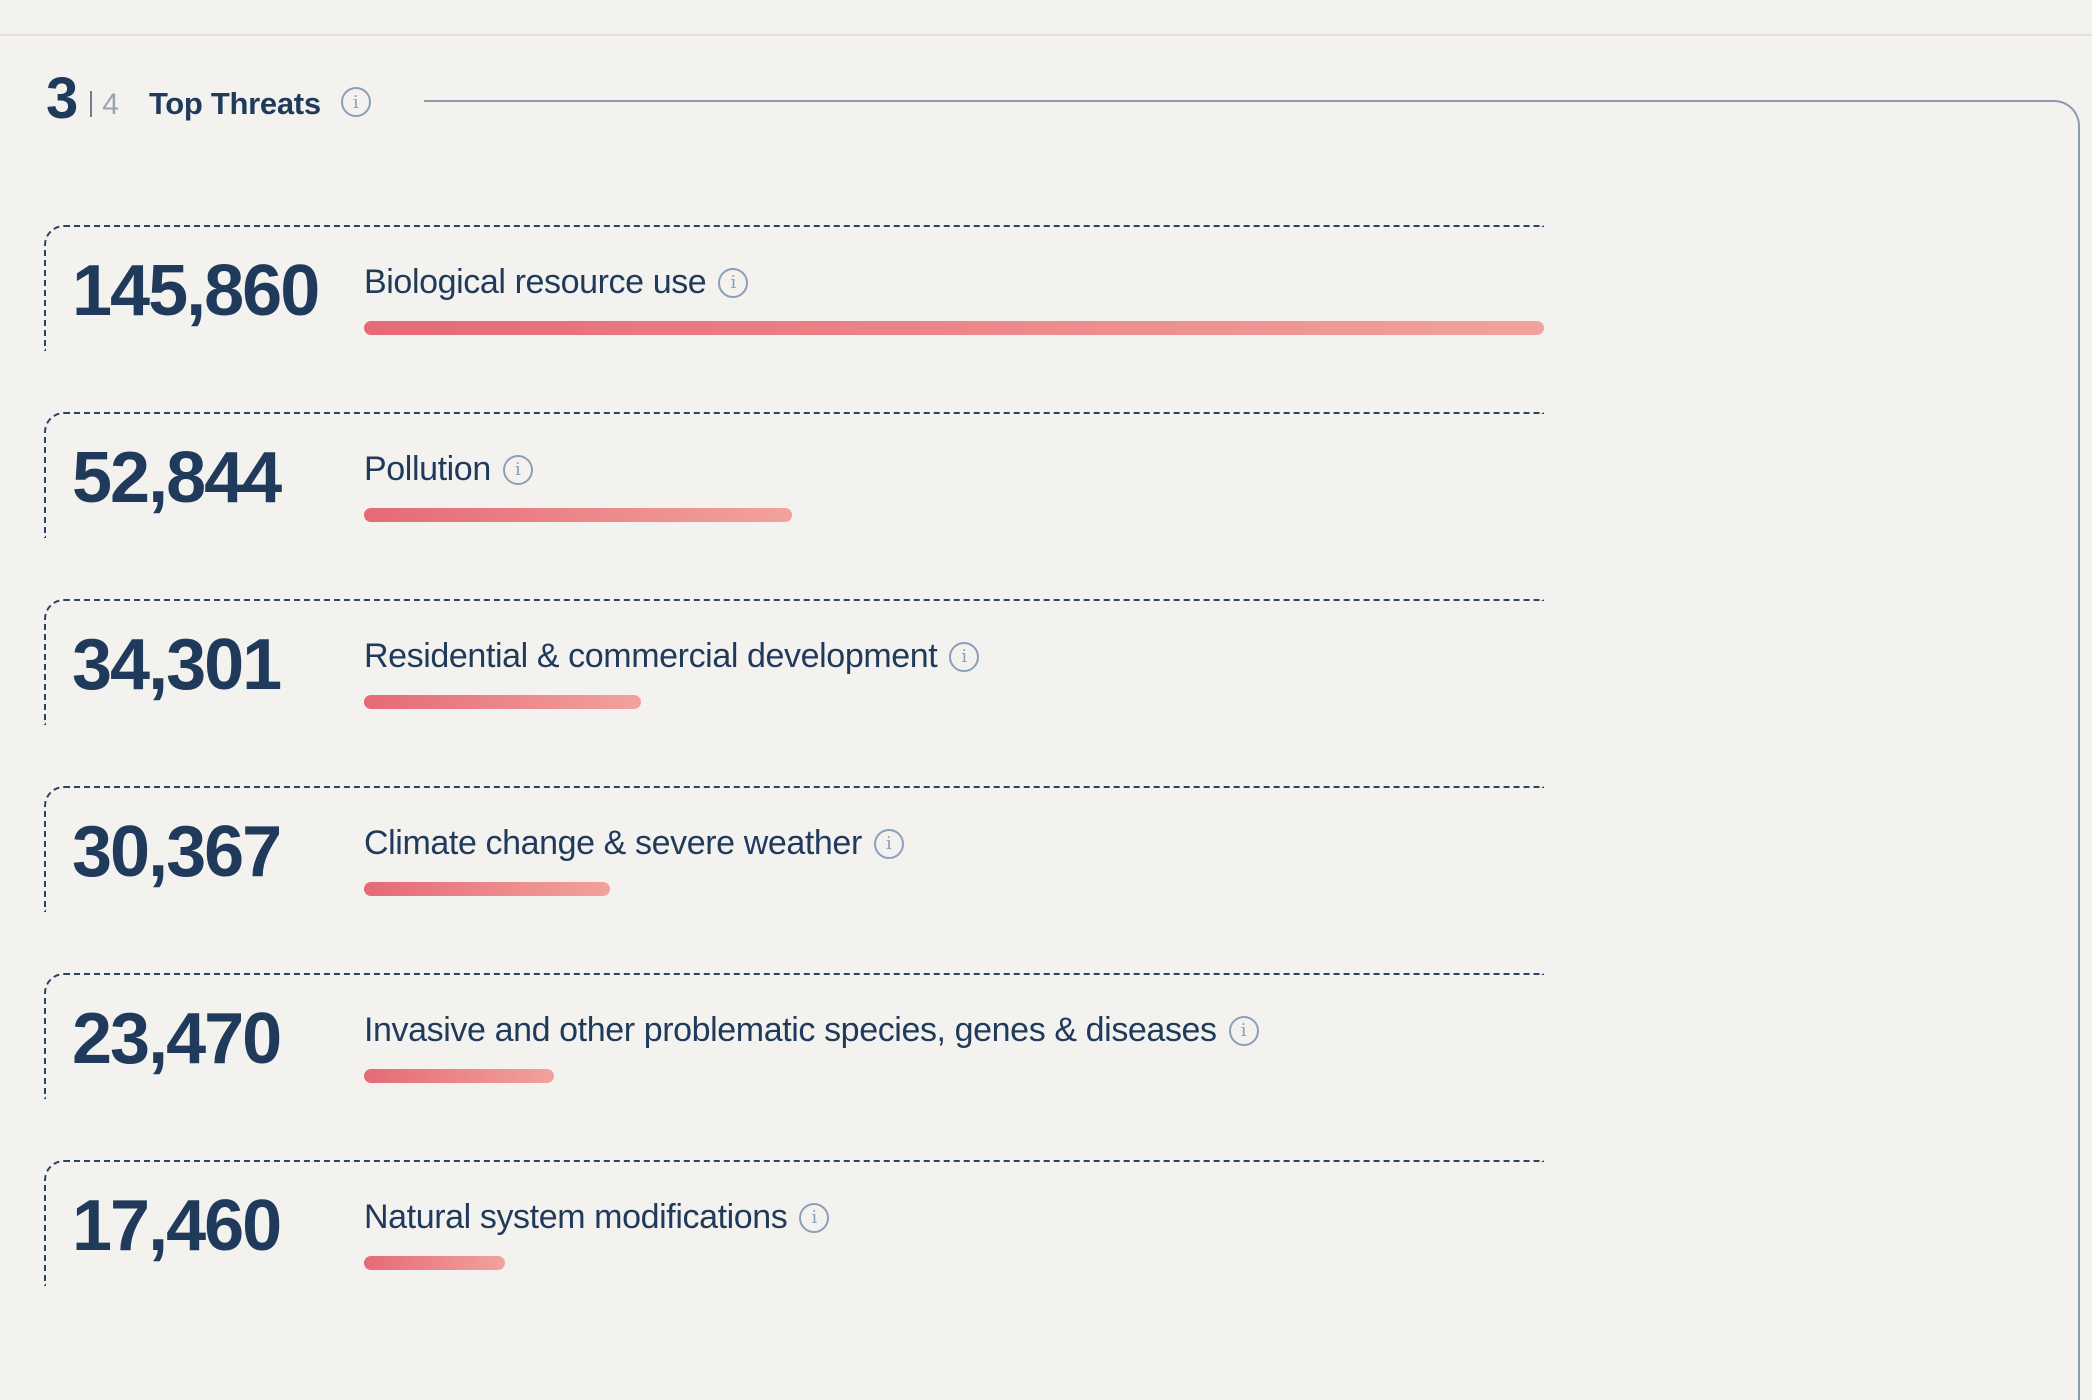  I want to click on threat-label-group: Biological resource use i, so click(556, 282).